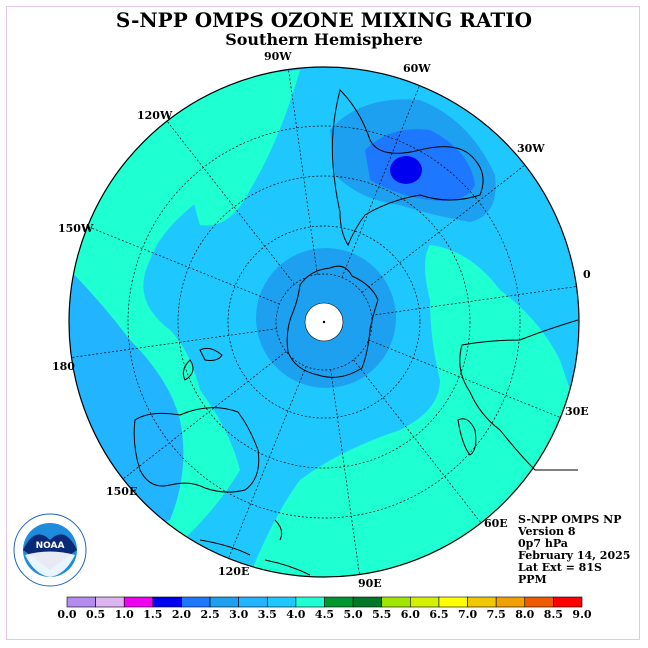 This screenshot has height=648, width=648. I want to click on colorbar-label: 4.0, so click(296, 614).